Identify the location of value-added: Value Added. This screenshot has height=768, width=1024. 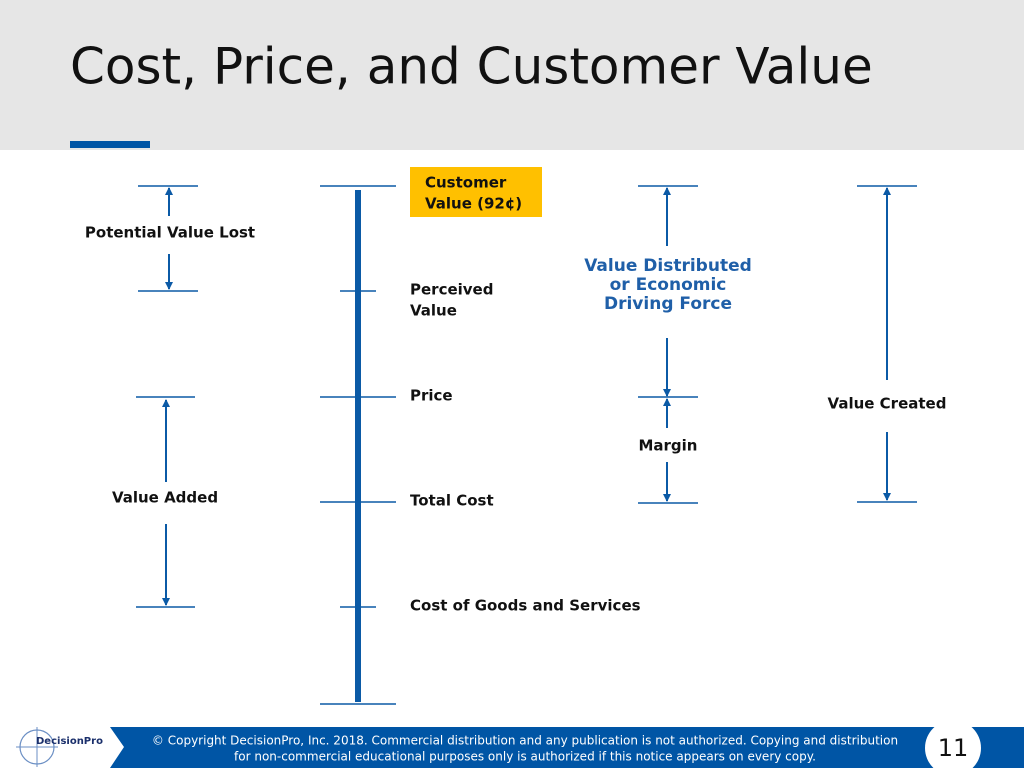
(165, 498).